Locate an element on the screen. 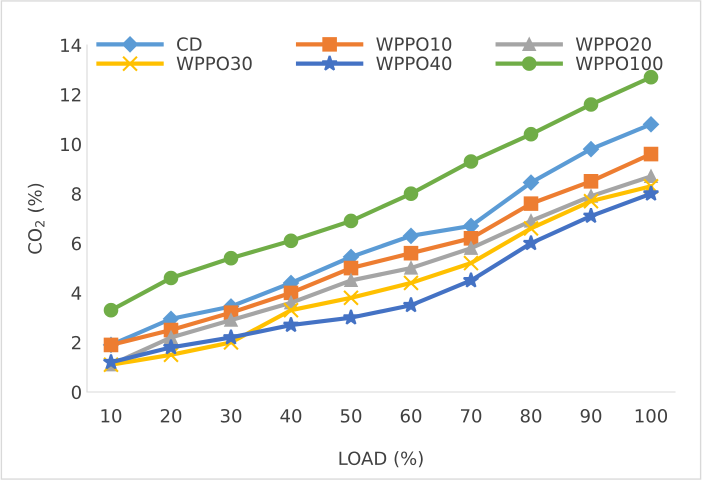  x-tick-label: 50 is located at coordinates (351, 415).